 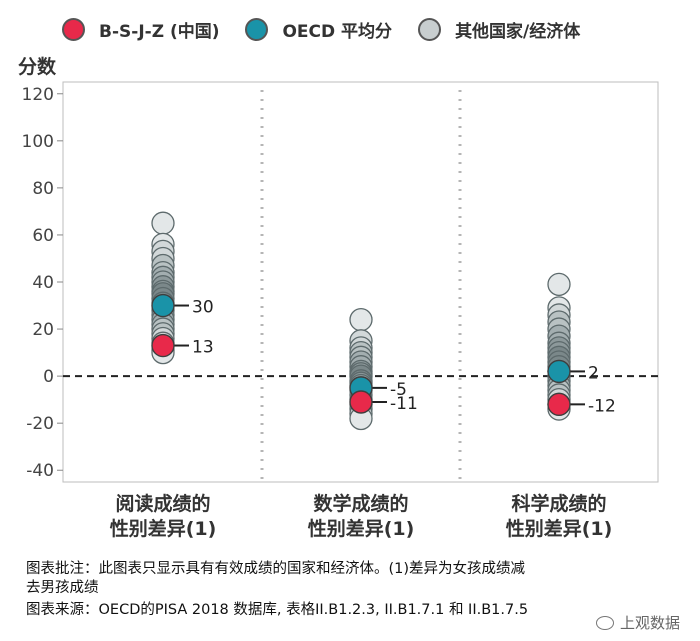 What do you see at coordinates (163, 345) in the screenshot?
I see `point-bsjz-reading` at bounding box center [163, 345].